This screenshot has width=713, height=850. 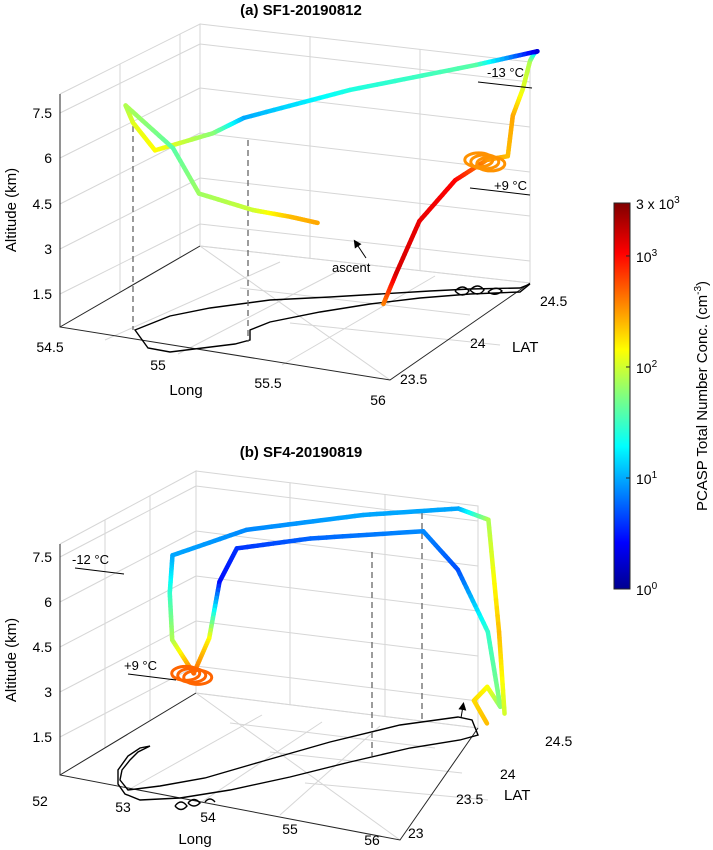 I want to click on panel-b-xlabel: Long, so click(x=194, y=839).